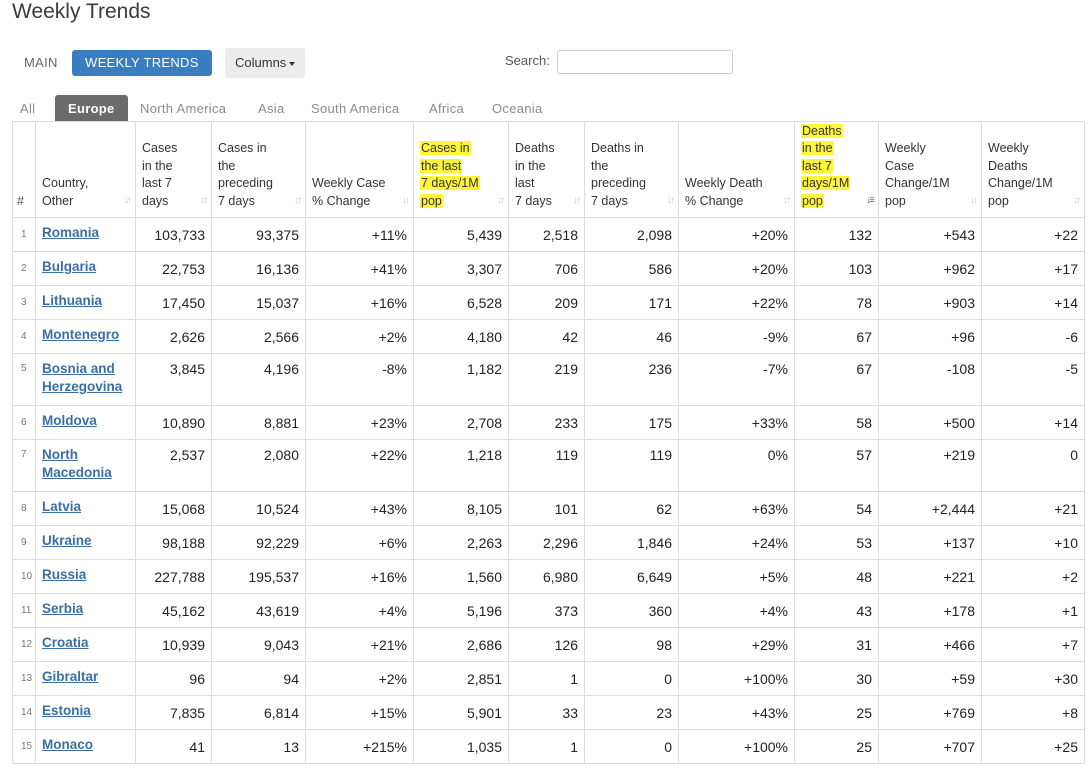  What do you see at coordinates (359, 644) in the screenshot?
I see `value-cell: +21%` at bounding box center [359, 644].